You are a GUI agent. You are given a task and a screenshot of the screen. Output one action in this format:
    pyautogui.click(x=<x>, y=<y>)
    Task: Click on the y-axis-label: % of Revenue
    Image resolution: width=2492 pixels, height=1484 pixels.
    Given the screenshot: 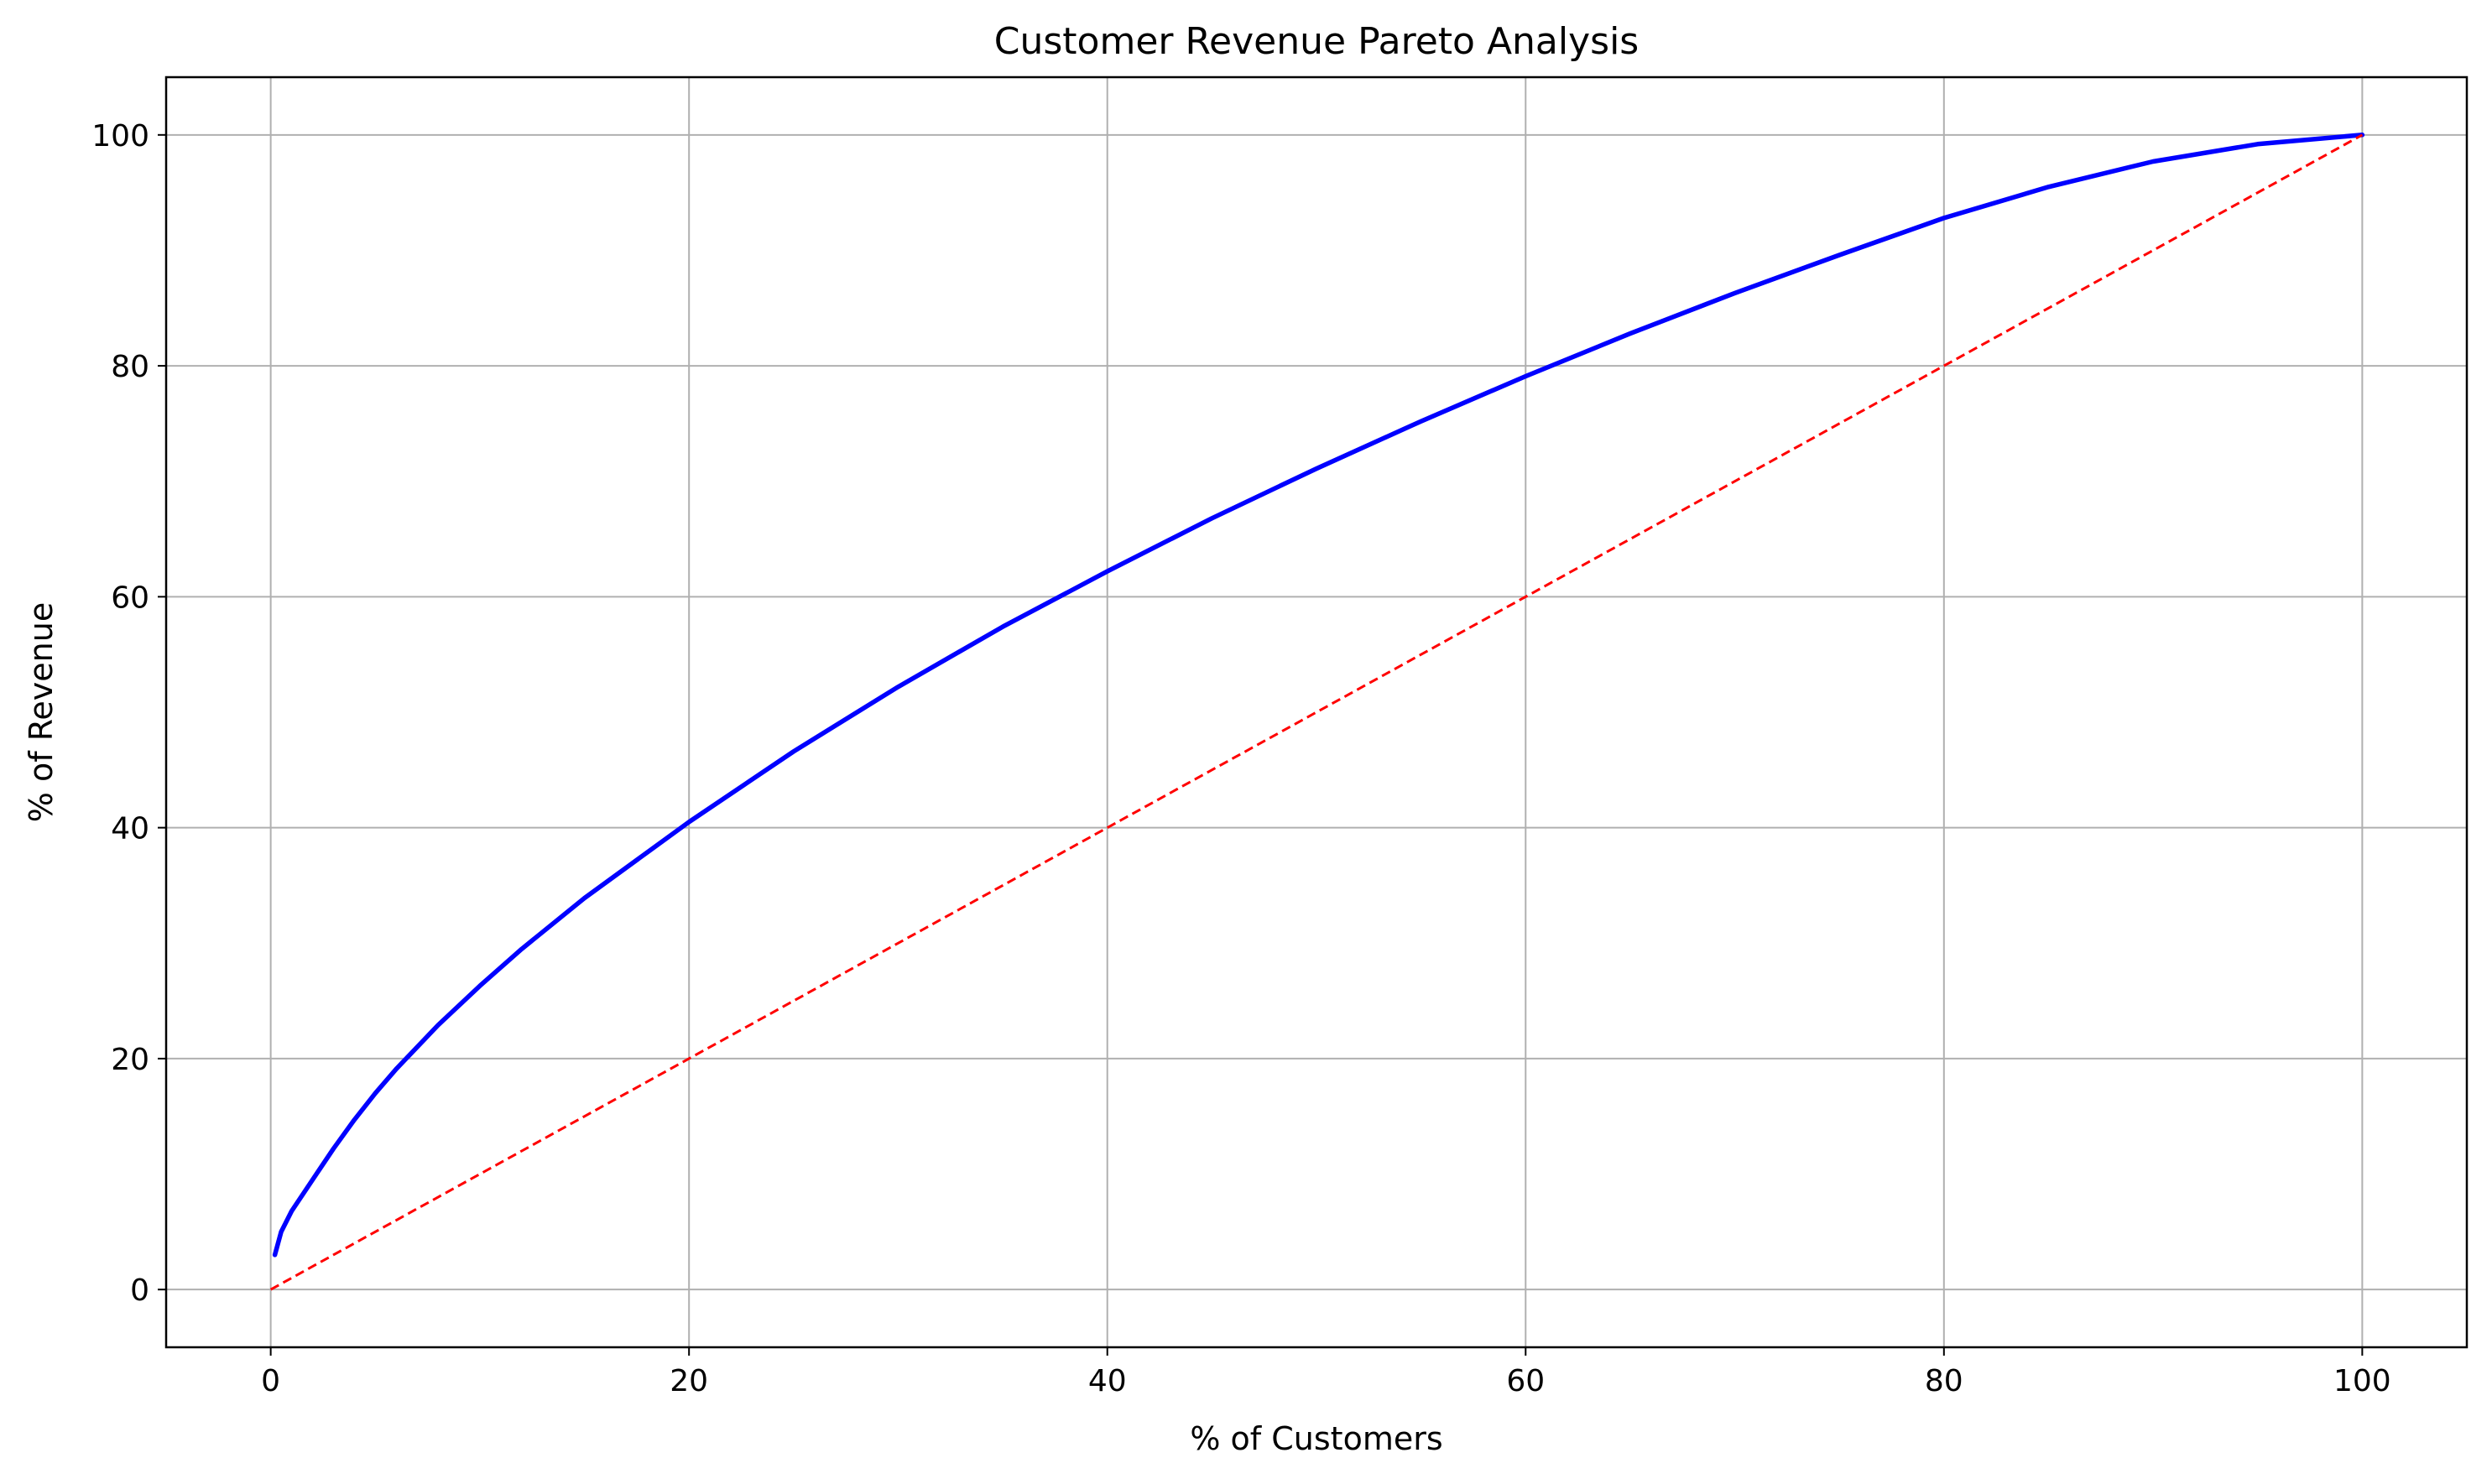 What is the action you would take?
    pyautogui.click(x=42, y=712)
    